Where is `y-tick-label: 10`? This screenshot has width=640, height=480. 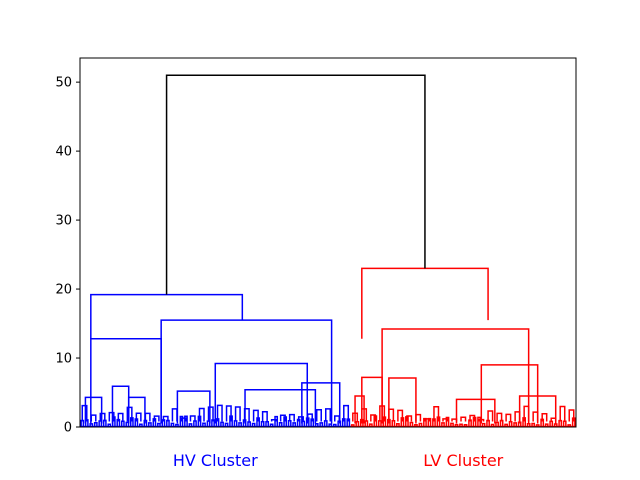 y-tick-label: 10 is located at coordinates (63, 359).